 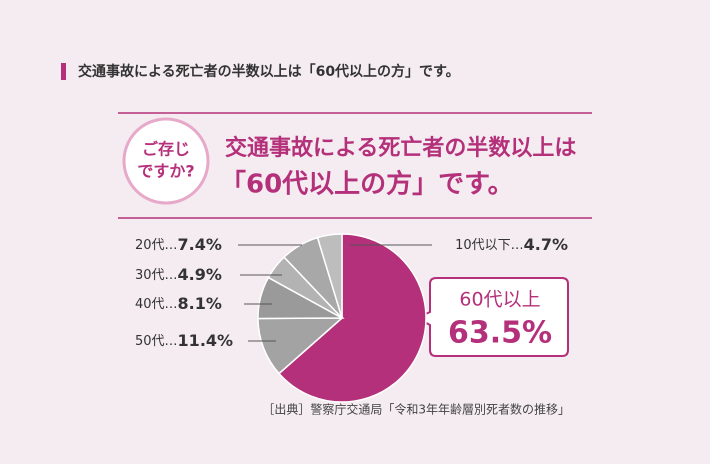 I want to click on callout, so click(x=491, y=317).